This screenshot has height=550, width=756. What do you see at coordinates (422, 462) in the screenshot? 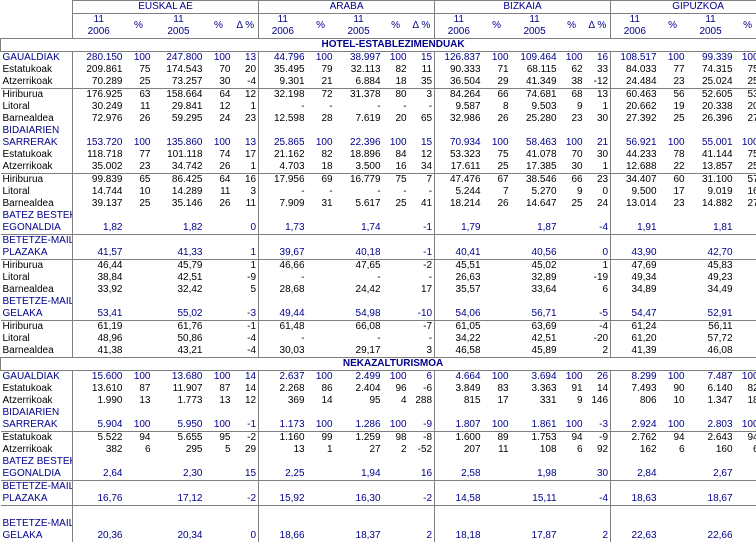
I see `cell-r7-c9` at bounding box center [422, 462].